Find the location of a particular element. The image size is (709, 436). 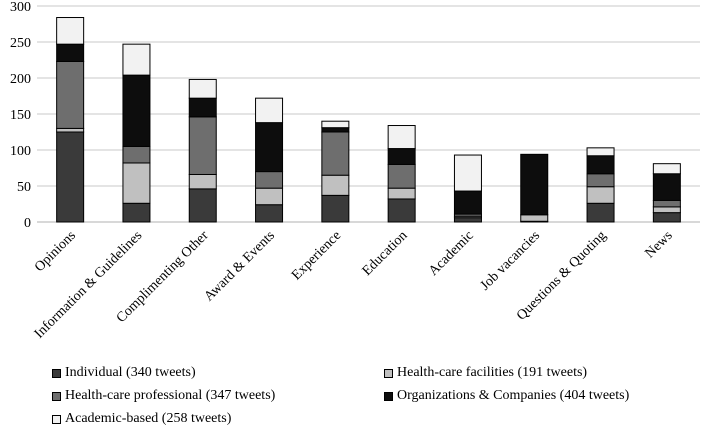

y-tick-label: 100 is located at coordinates (20, 151).